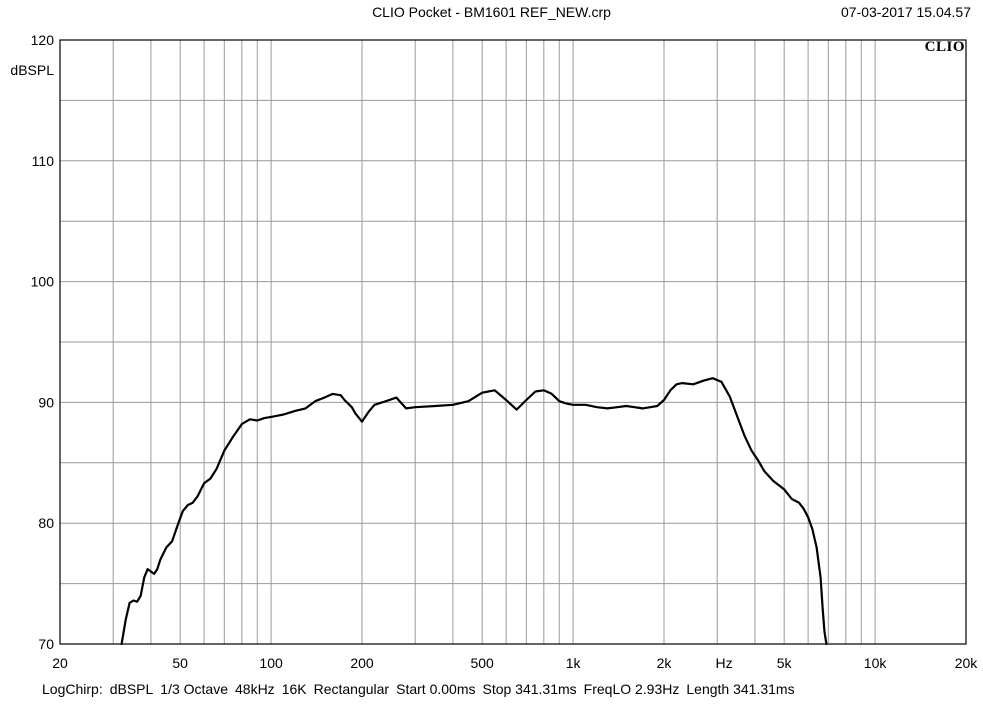  I want to click on x-tick-label: 20k, so click(967, 663).